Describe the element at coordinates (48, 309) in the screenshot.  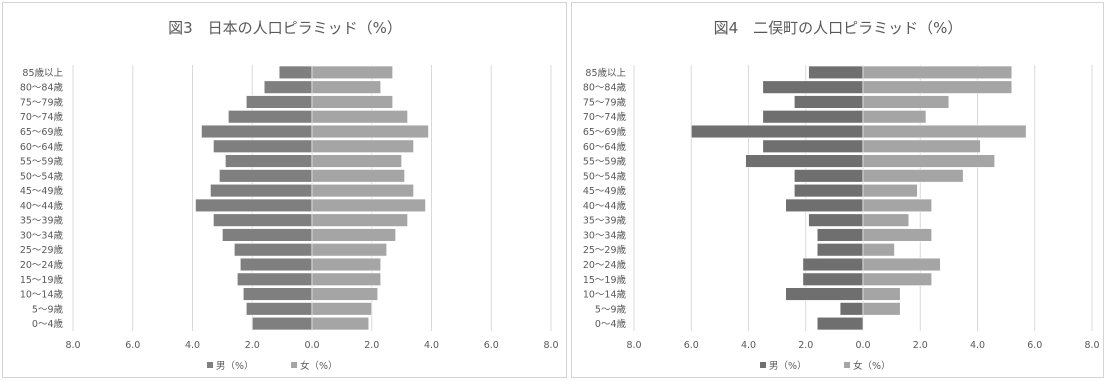
I see `category-label: 5～9歳` at that location.